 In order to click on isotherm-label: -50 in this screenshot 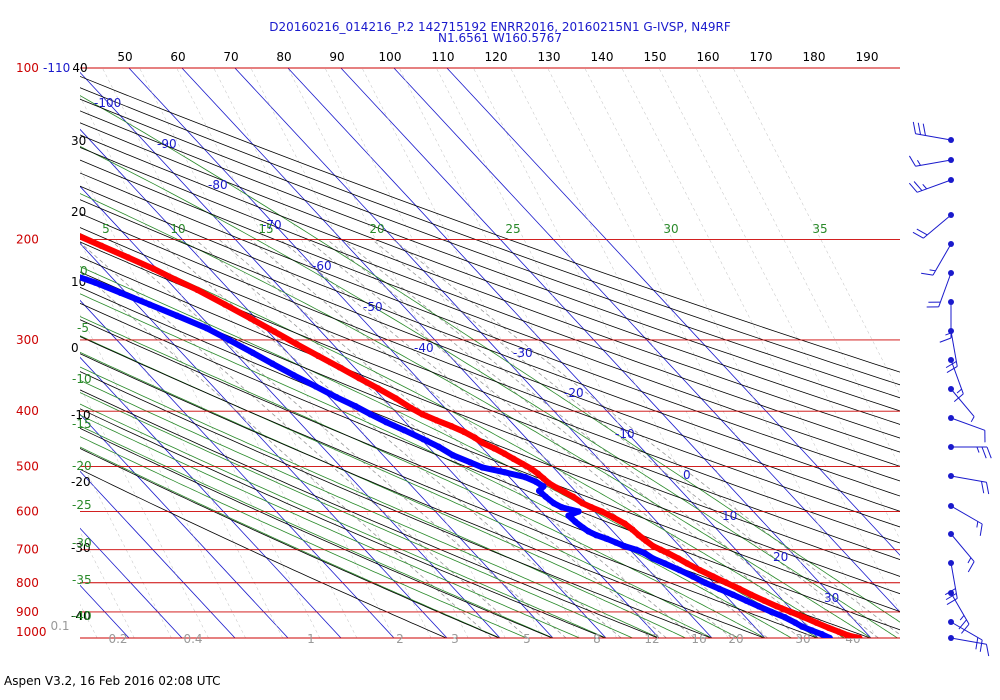, I will do `click(373, 307)`.